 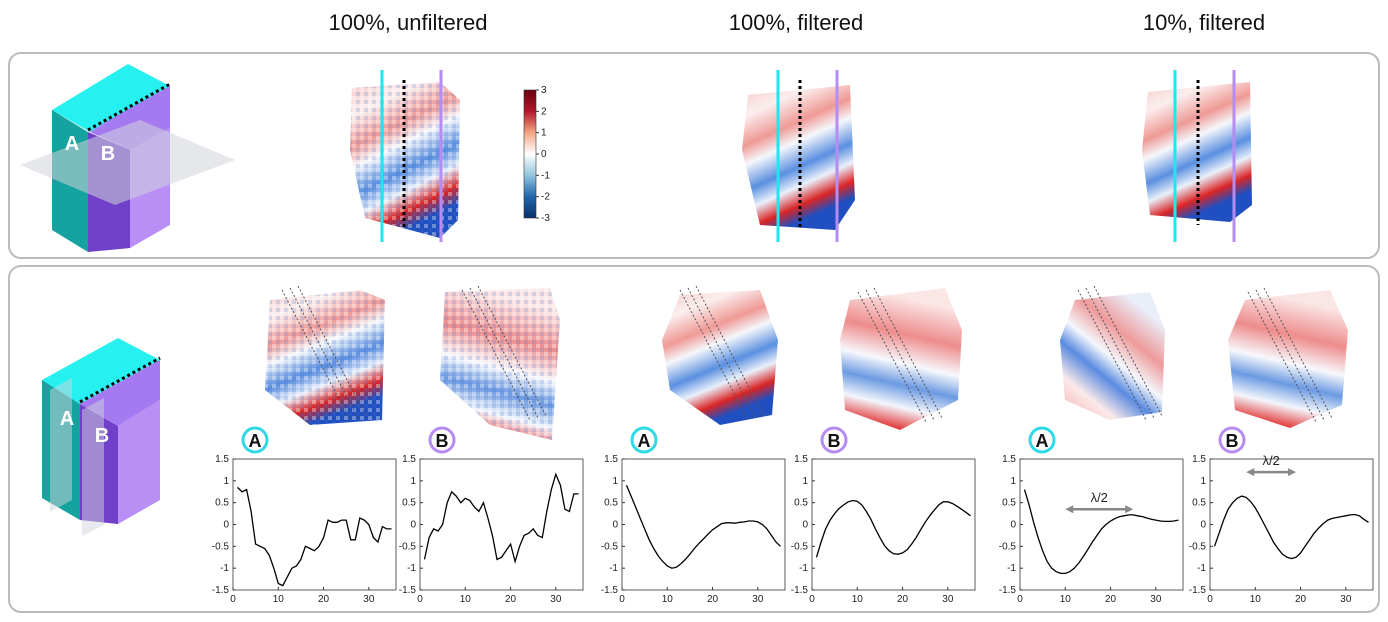 What do you see at coordinates (1204, 22) in the screenshot?
I see `column-title: 10%, filtered` at bounding box center [1204, 22].